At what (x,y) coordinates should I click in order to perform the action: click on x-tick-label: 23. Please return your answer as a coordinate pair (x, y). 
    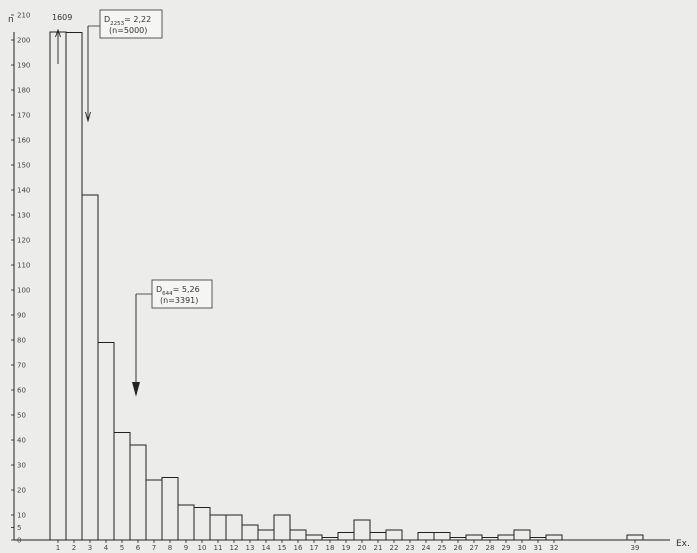
    Looking at the image, I should click on (410, 548).